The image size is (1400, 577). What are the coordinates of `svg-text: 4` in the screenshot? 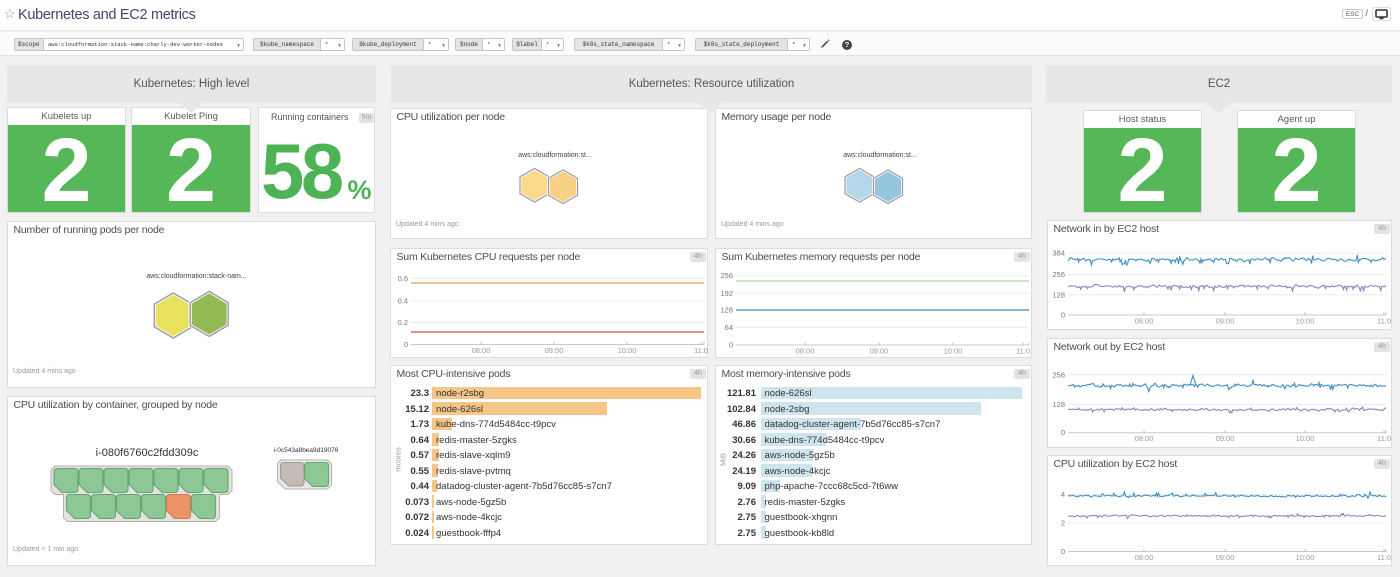 It's located at (1063, 494).